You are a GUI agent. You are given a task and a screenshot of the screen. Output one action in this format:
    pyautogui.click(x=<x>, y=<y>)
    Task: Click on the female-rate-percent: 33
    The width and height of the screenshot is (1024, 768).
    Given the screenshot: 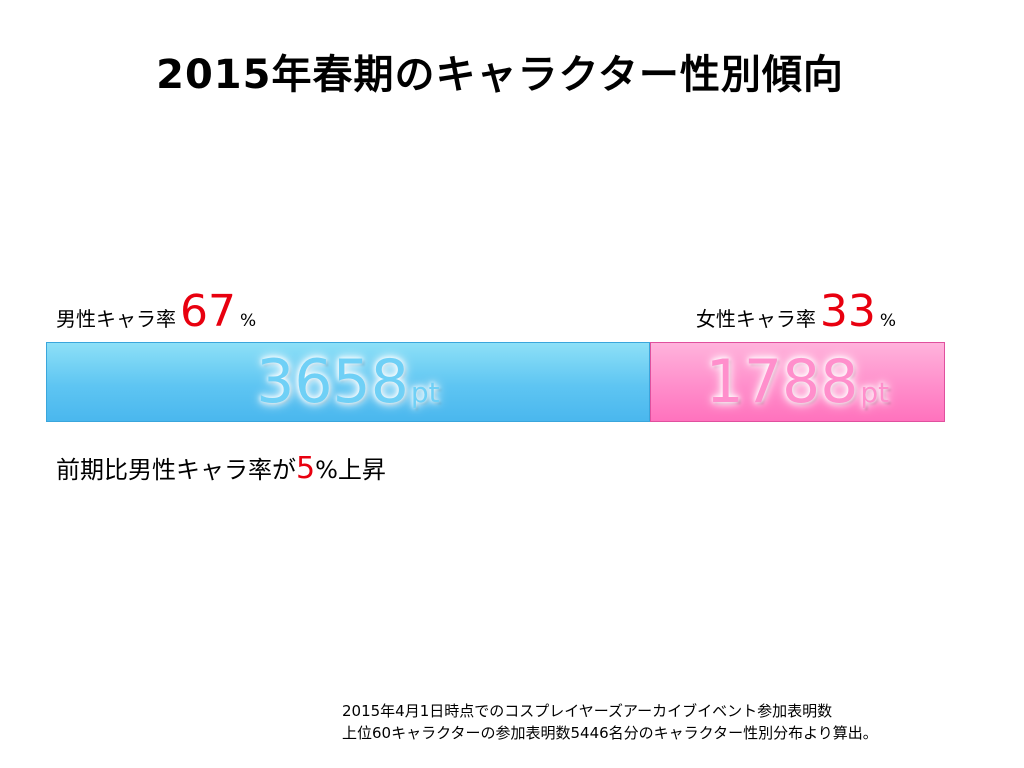 What is the action you would take?
    pyautogui.click(x=847, y=311)
    